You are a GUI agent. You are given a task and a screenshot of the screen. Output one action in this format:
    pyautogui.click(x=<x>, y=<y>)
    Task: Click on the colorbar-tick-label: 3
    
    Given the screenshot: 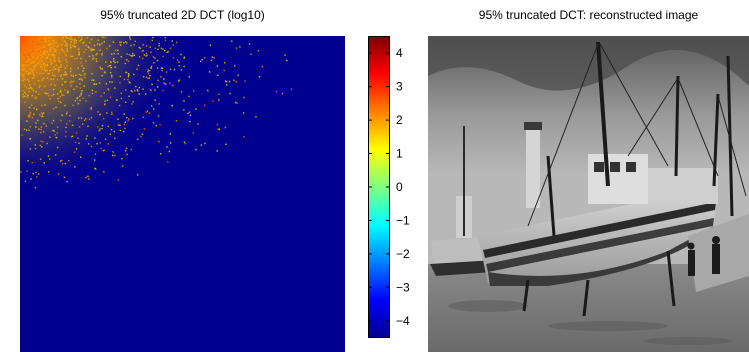 What is the action you would take?
    pyautogui.click(x=399, y=87)
    